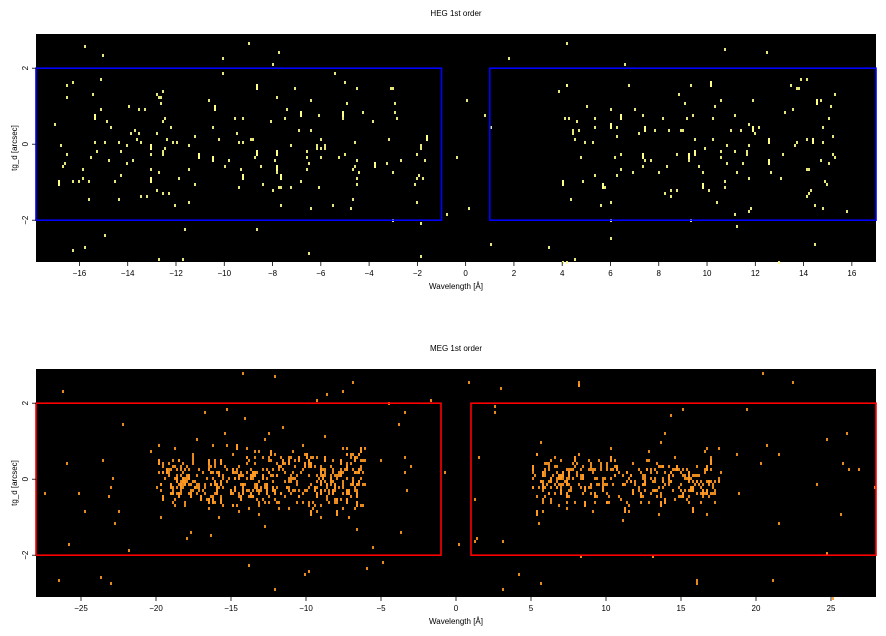 This screenshot has height=636, width=886. Describe the element at coordinates (224, 273) in the screenshot. I see `x-tick-label: −10` at that location.